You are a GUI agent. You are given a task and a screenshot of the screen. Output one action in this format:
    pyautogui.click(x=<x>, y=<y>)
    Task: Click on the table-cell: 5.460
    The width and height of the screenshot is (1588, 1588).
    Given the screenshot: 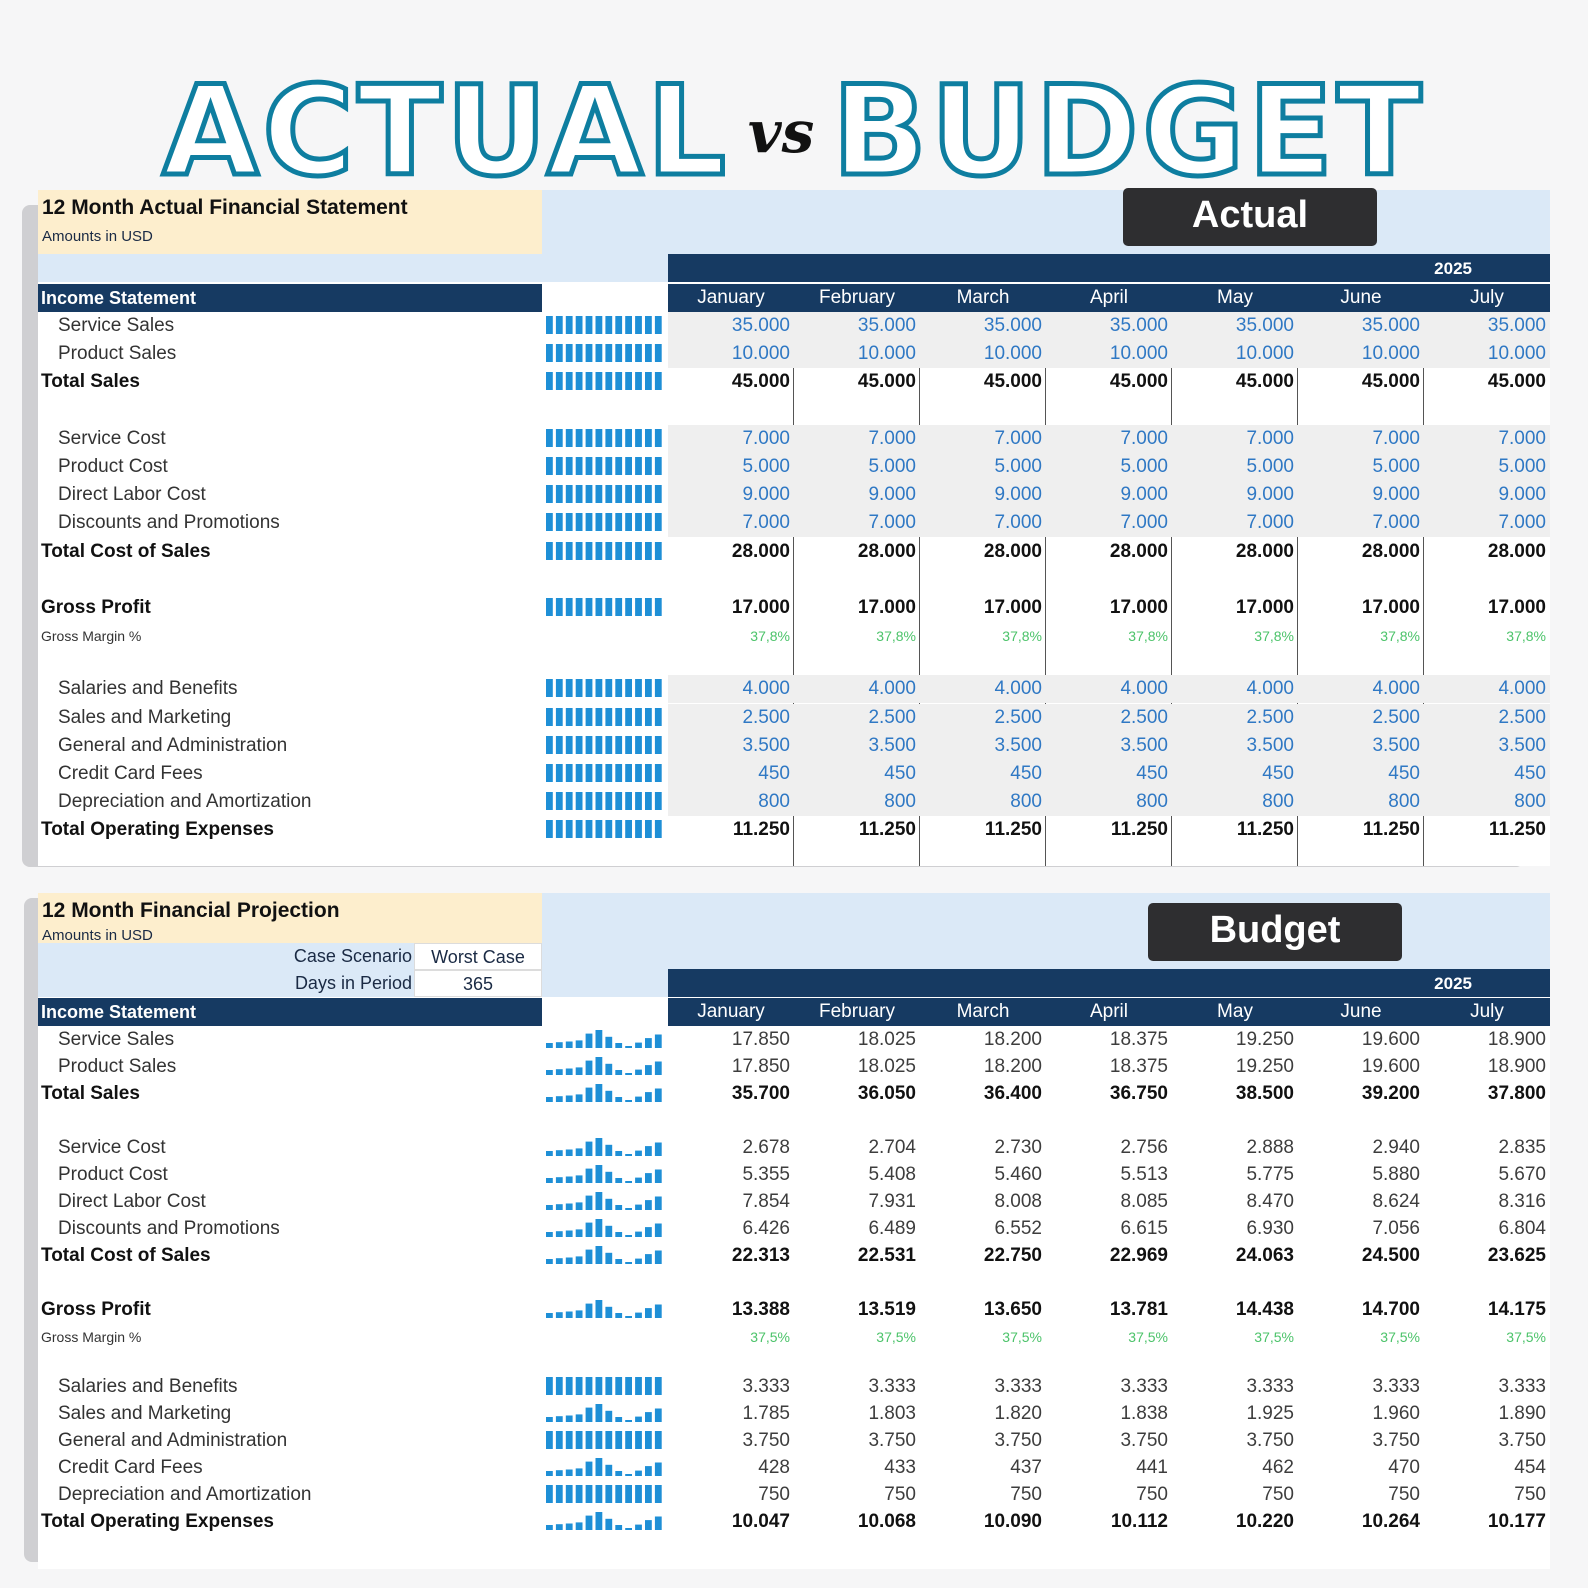 What is the action you would take?
    pyautogui.click(x=1018, y=1174)
    